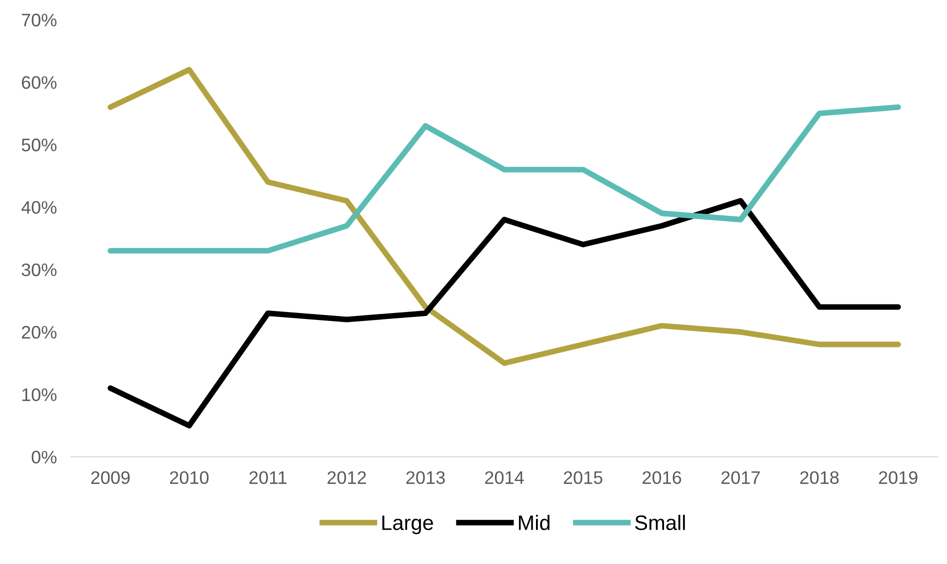  I want to click on legend-label: Large, so click(407, 525).